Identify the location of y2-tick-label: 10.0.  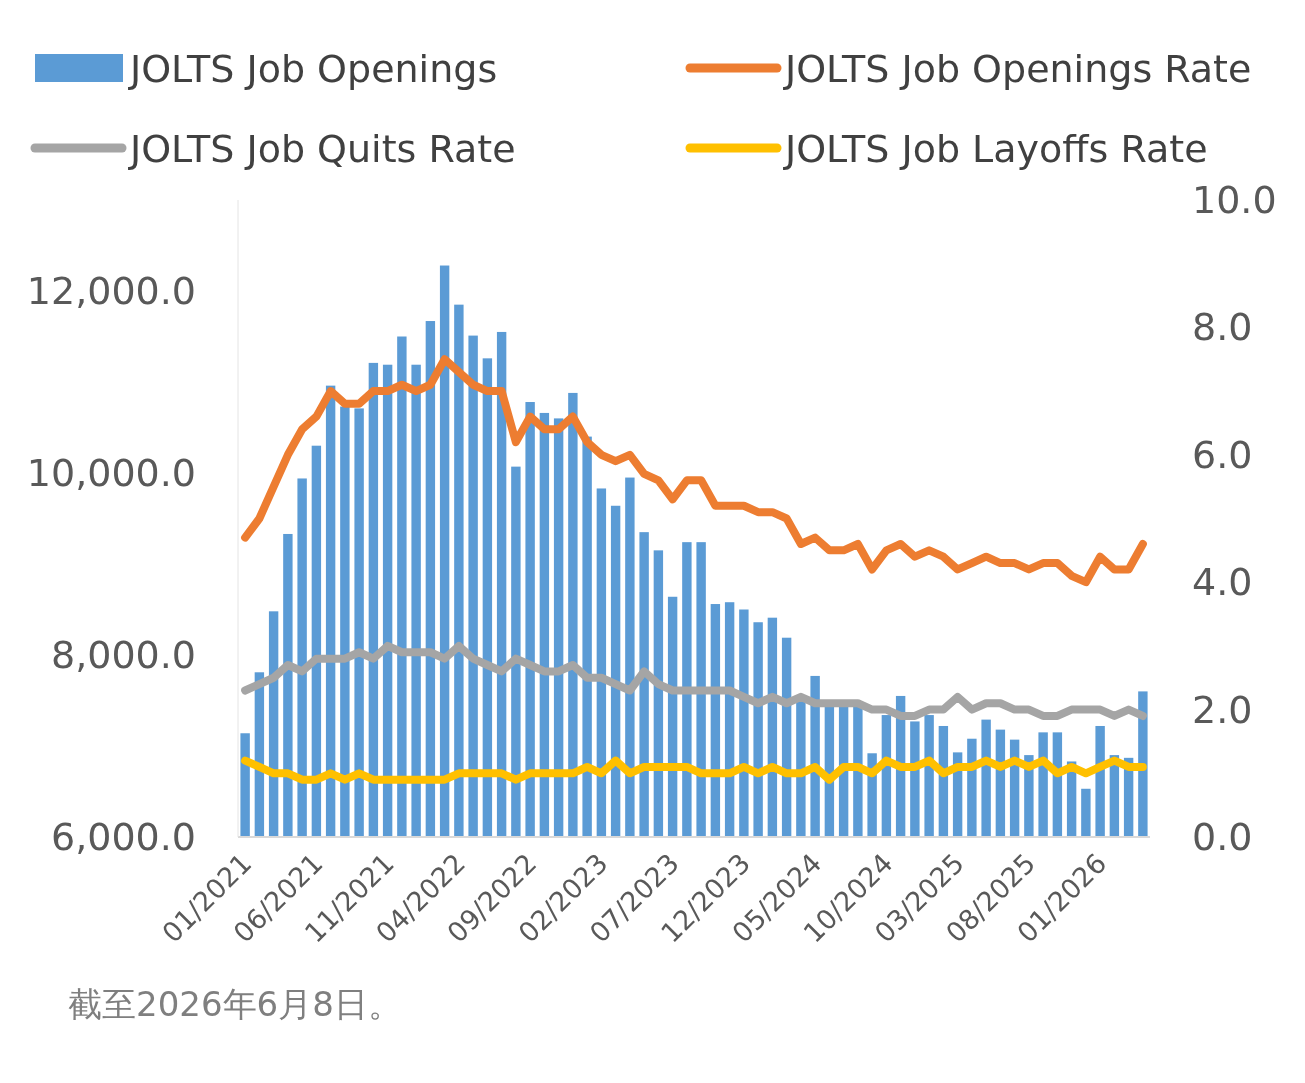
(1234, 200).